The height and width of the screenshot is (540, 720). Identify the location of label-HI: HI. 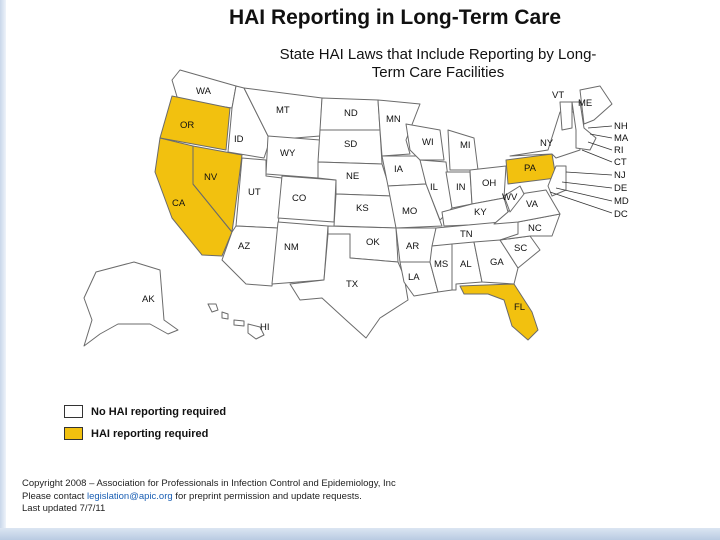
(265, 327).